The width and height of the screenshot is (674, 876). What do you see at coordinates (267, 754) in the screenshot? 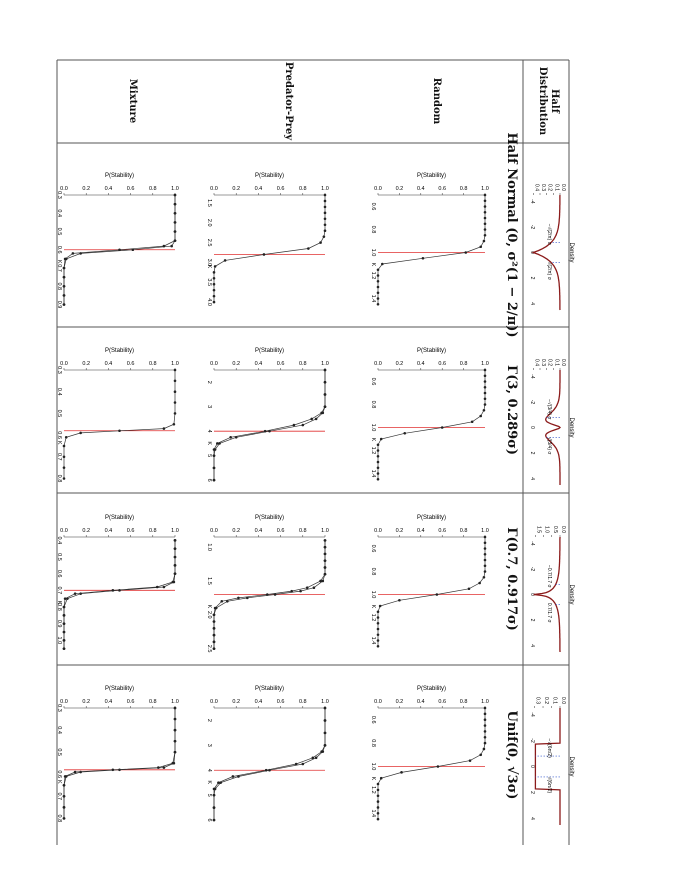
I see `stability-panel-predator-prey-4: P(Stability) 0.0 0.2 0.4 0.6 0.8 1.0 2 3 4 5 6 K` at bounding box center [267, 754].